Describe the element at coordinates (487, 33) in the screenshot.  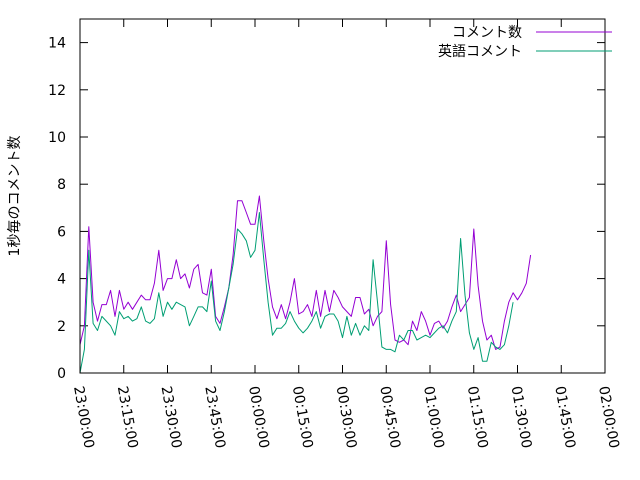
I see `legend-label: コメント数` at that location.